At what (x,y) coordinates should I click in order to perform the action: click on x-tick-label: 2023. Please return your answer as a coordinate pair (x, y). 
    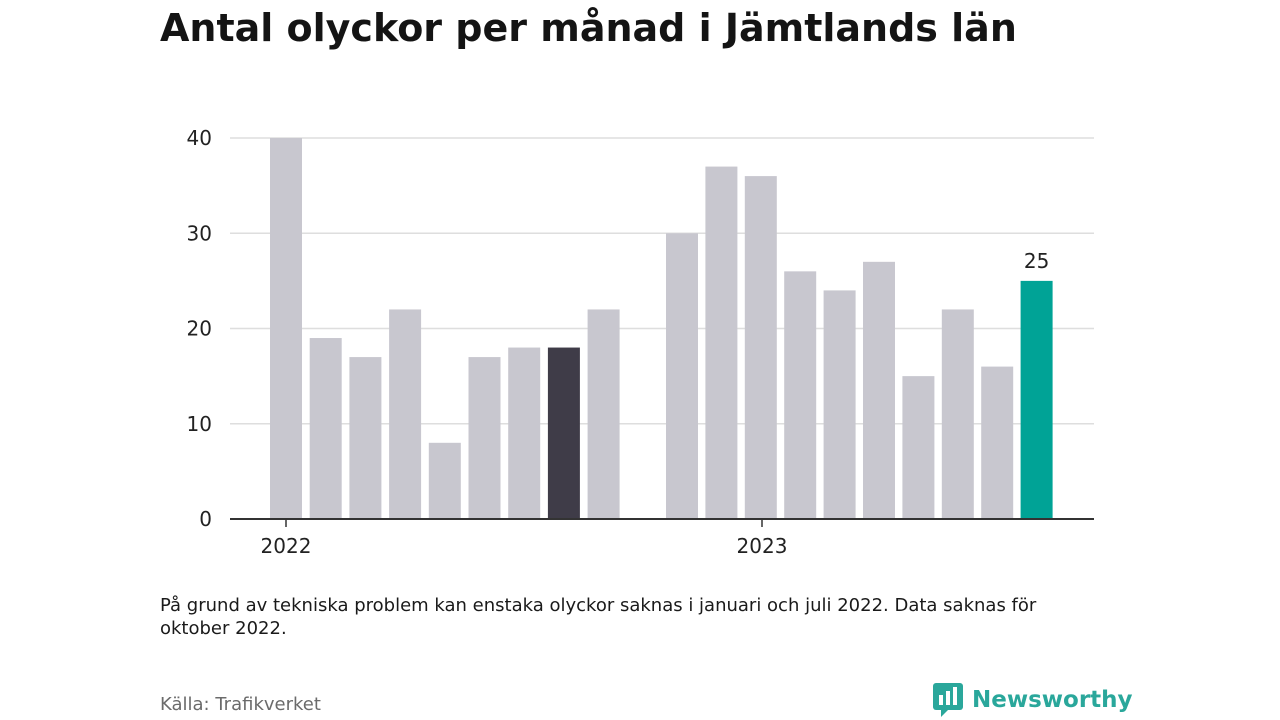
    Looking at the image, I should click on (762, 546).